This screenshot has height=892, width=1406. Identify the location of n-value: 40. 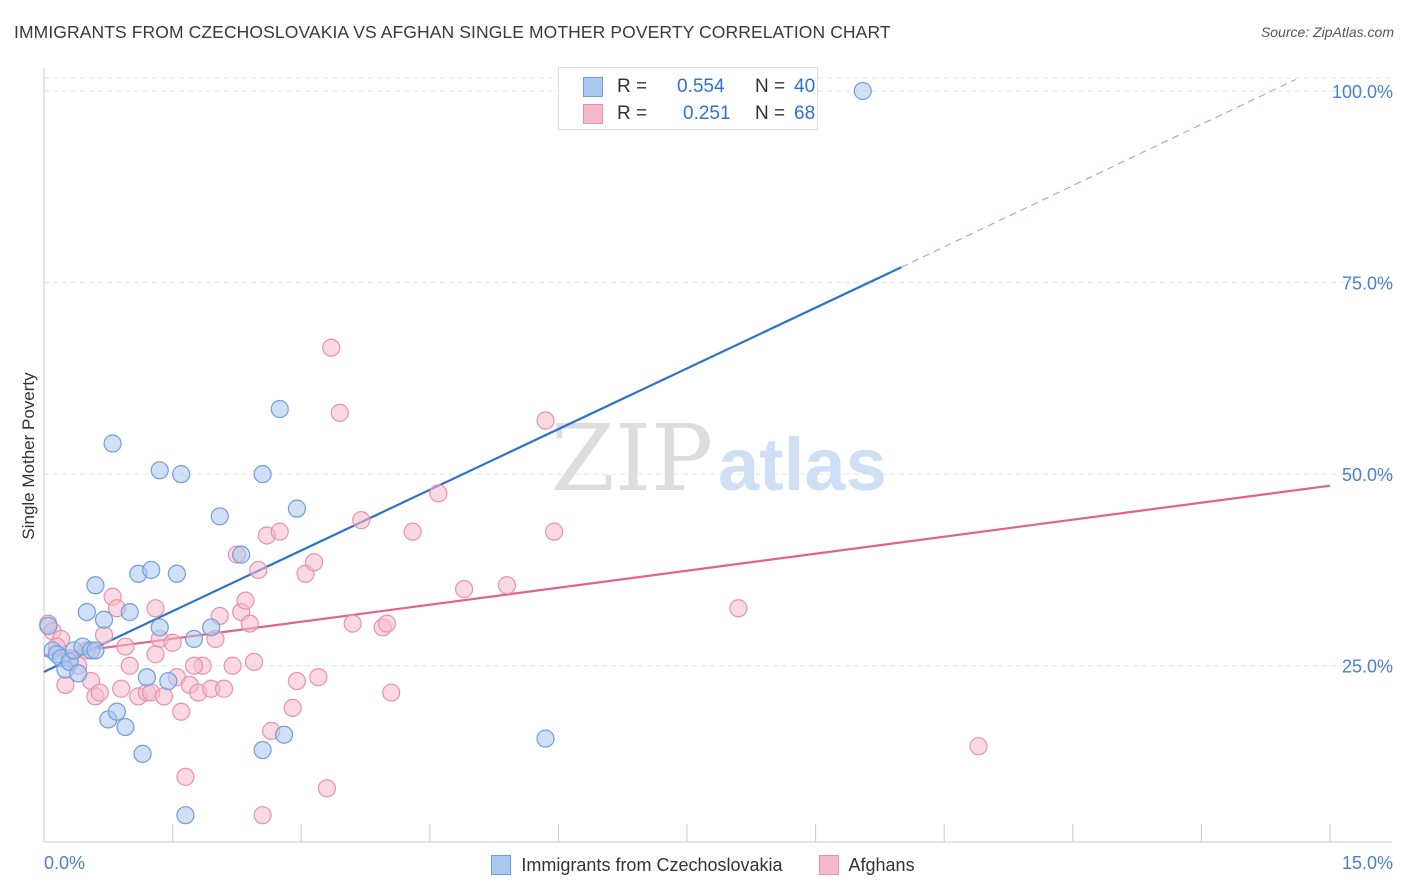
(805, 86).